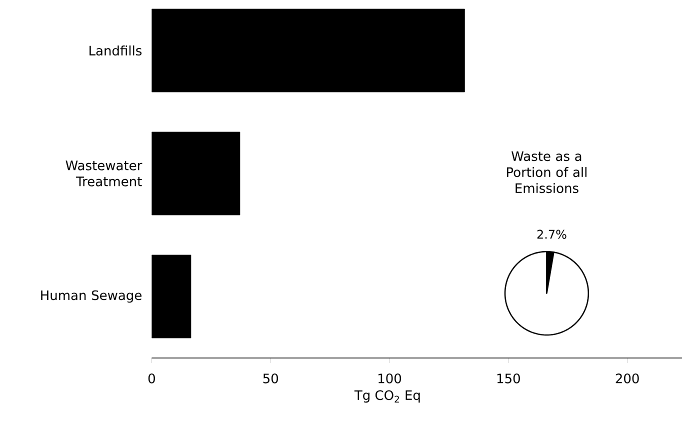 The image size is (682, 421). What do you see at coordinates (546, 172) in the screenshot?
I see `chart-title: Waste as a Portion of all Emissions` at bounding box center [546, 172].